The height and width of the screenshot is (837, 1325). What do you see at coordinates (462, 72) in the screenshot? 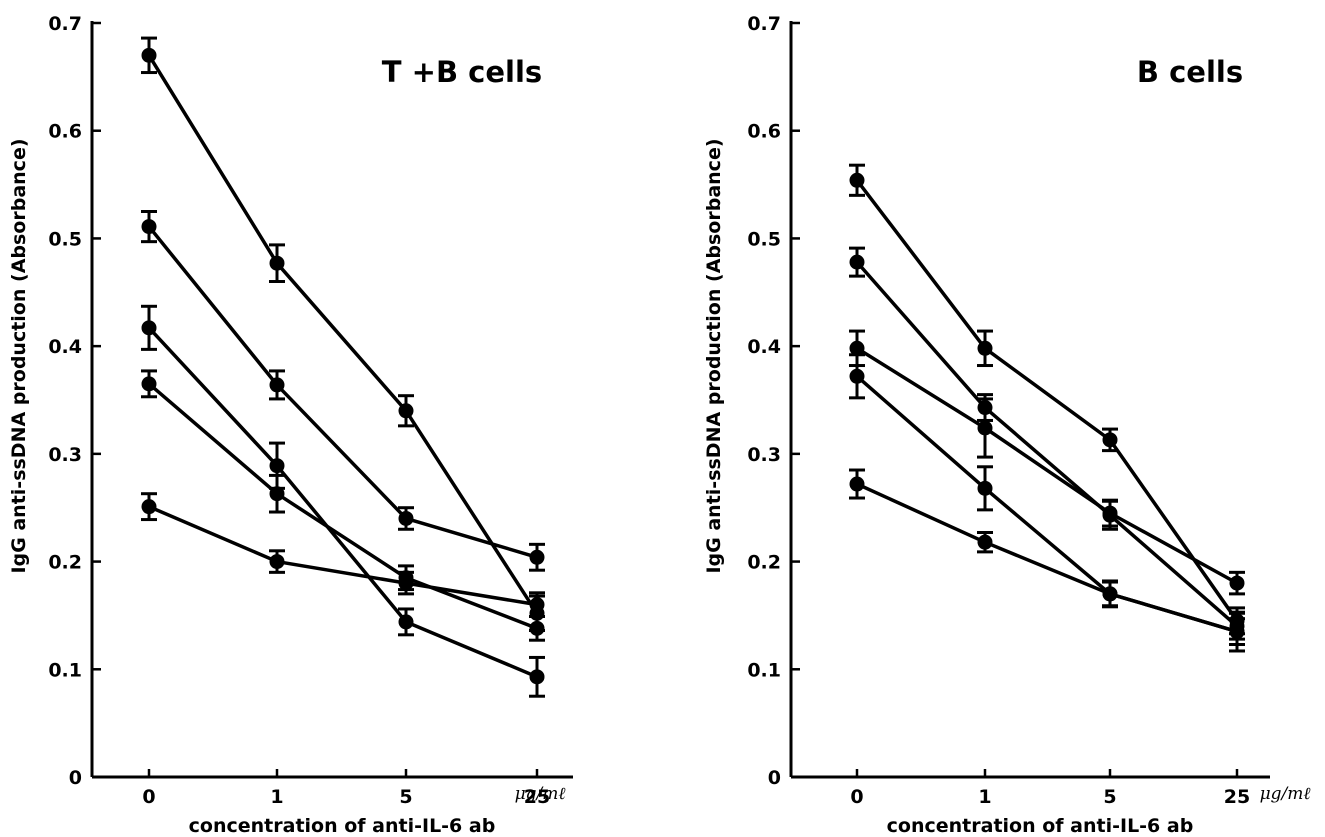
I see `chart-title: T +B cells` at bounding box center [462, 72].